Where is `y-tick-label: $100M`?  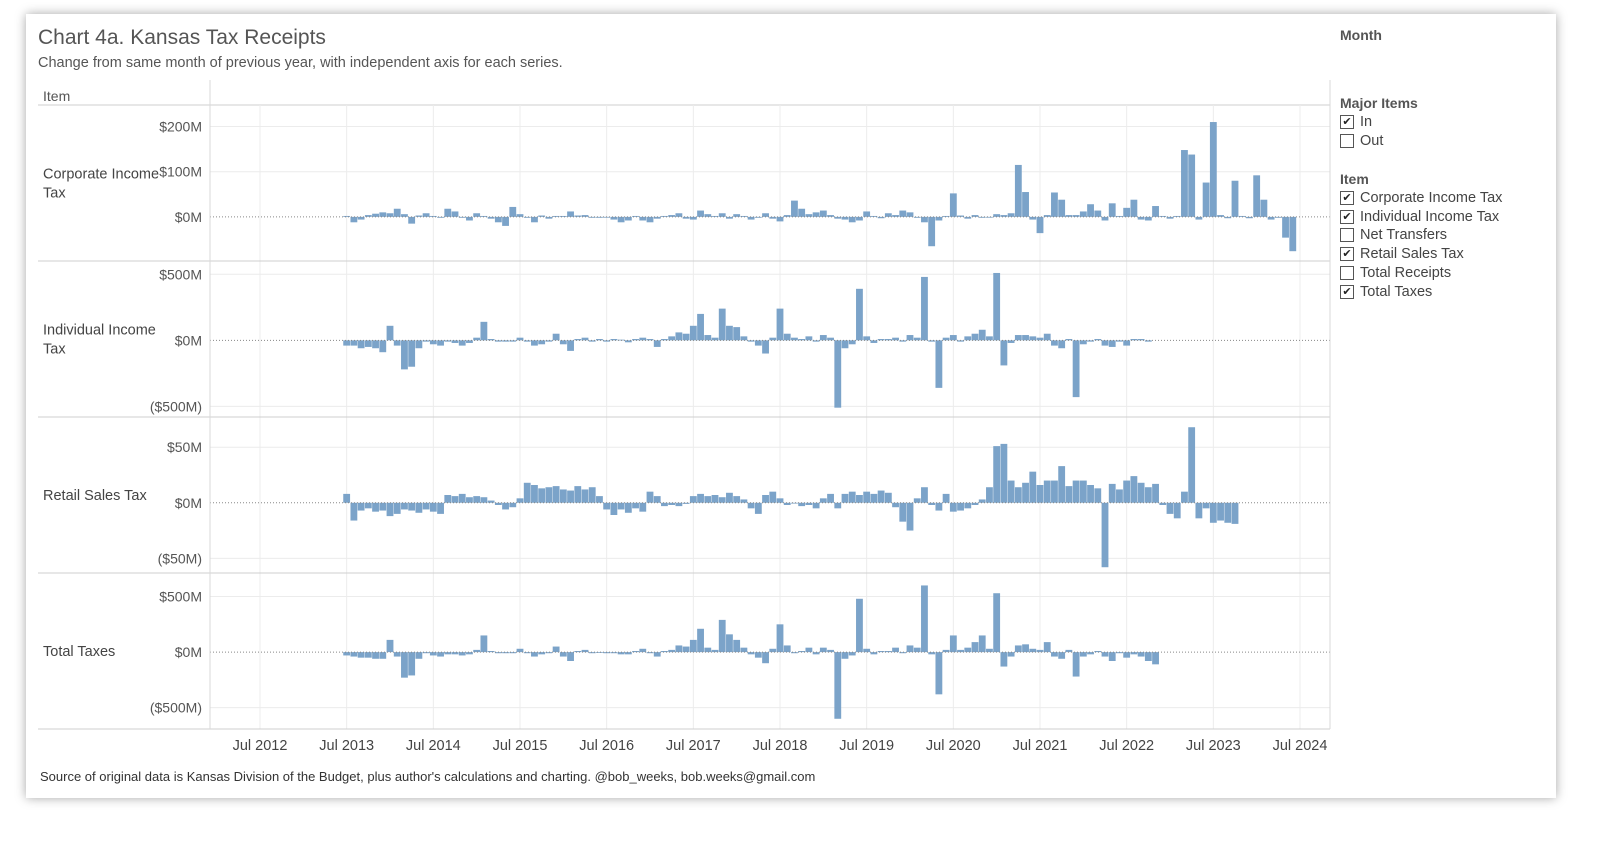 y-tick-label: $100M is located at coordinates (180, 172).